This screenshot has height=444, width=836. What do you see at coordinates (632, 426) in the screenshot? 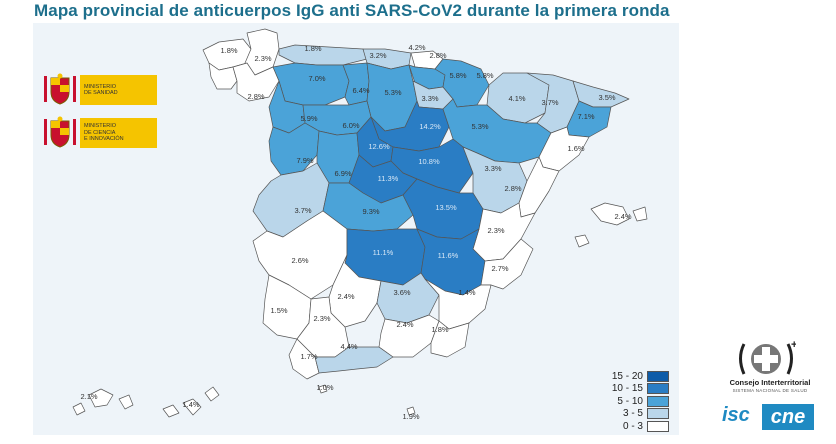
I see `legend-label: 0 - 3` at bounding box center [632, 426].